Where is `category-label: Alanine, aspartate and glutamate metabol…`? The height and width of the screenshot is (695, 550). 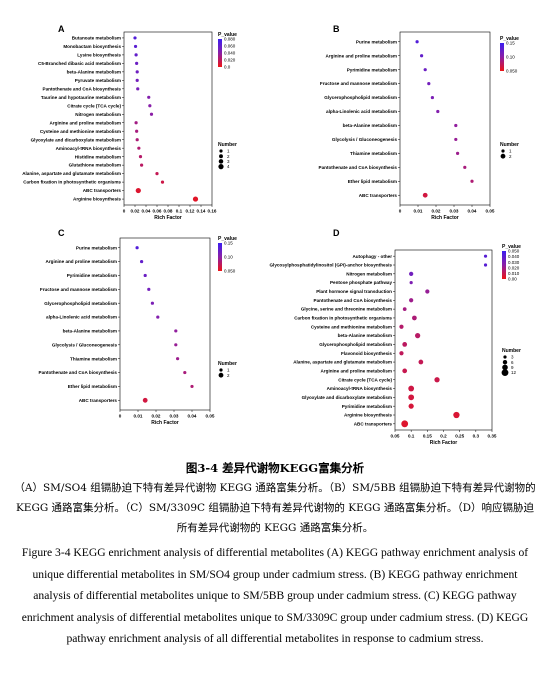
category-label: Alanine, aspartate and glutamate metabol… is located at coordinates (71, 173).